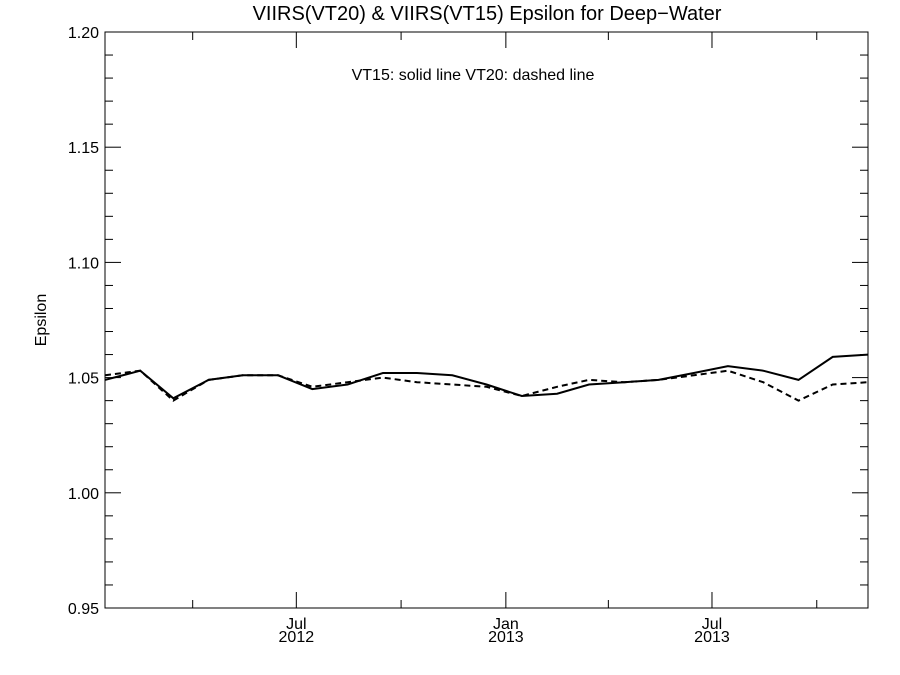  I want to click on y-tick-label: 0.95, so click(83, 609).